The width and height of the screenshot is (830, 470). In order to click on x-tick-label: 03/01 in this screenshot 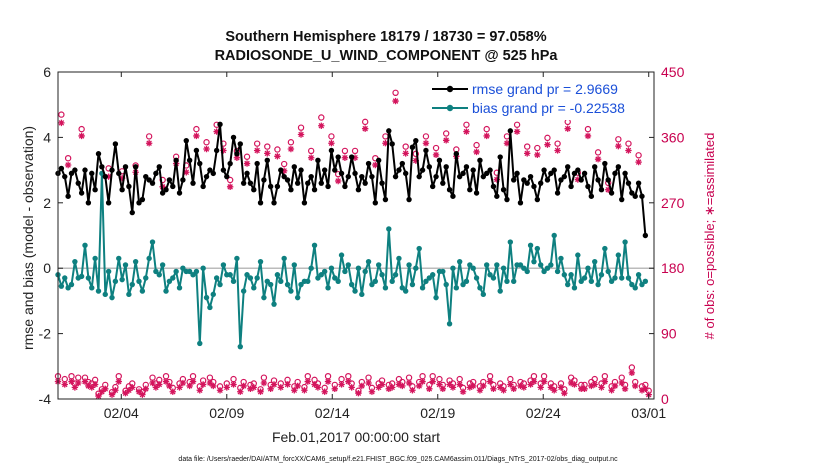, I will do `click(648, 413)`.